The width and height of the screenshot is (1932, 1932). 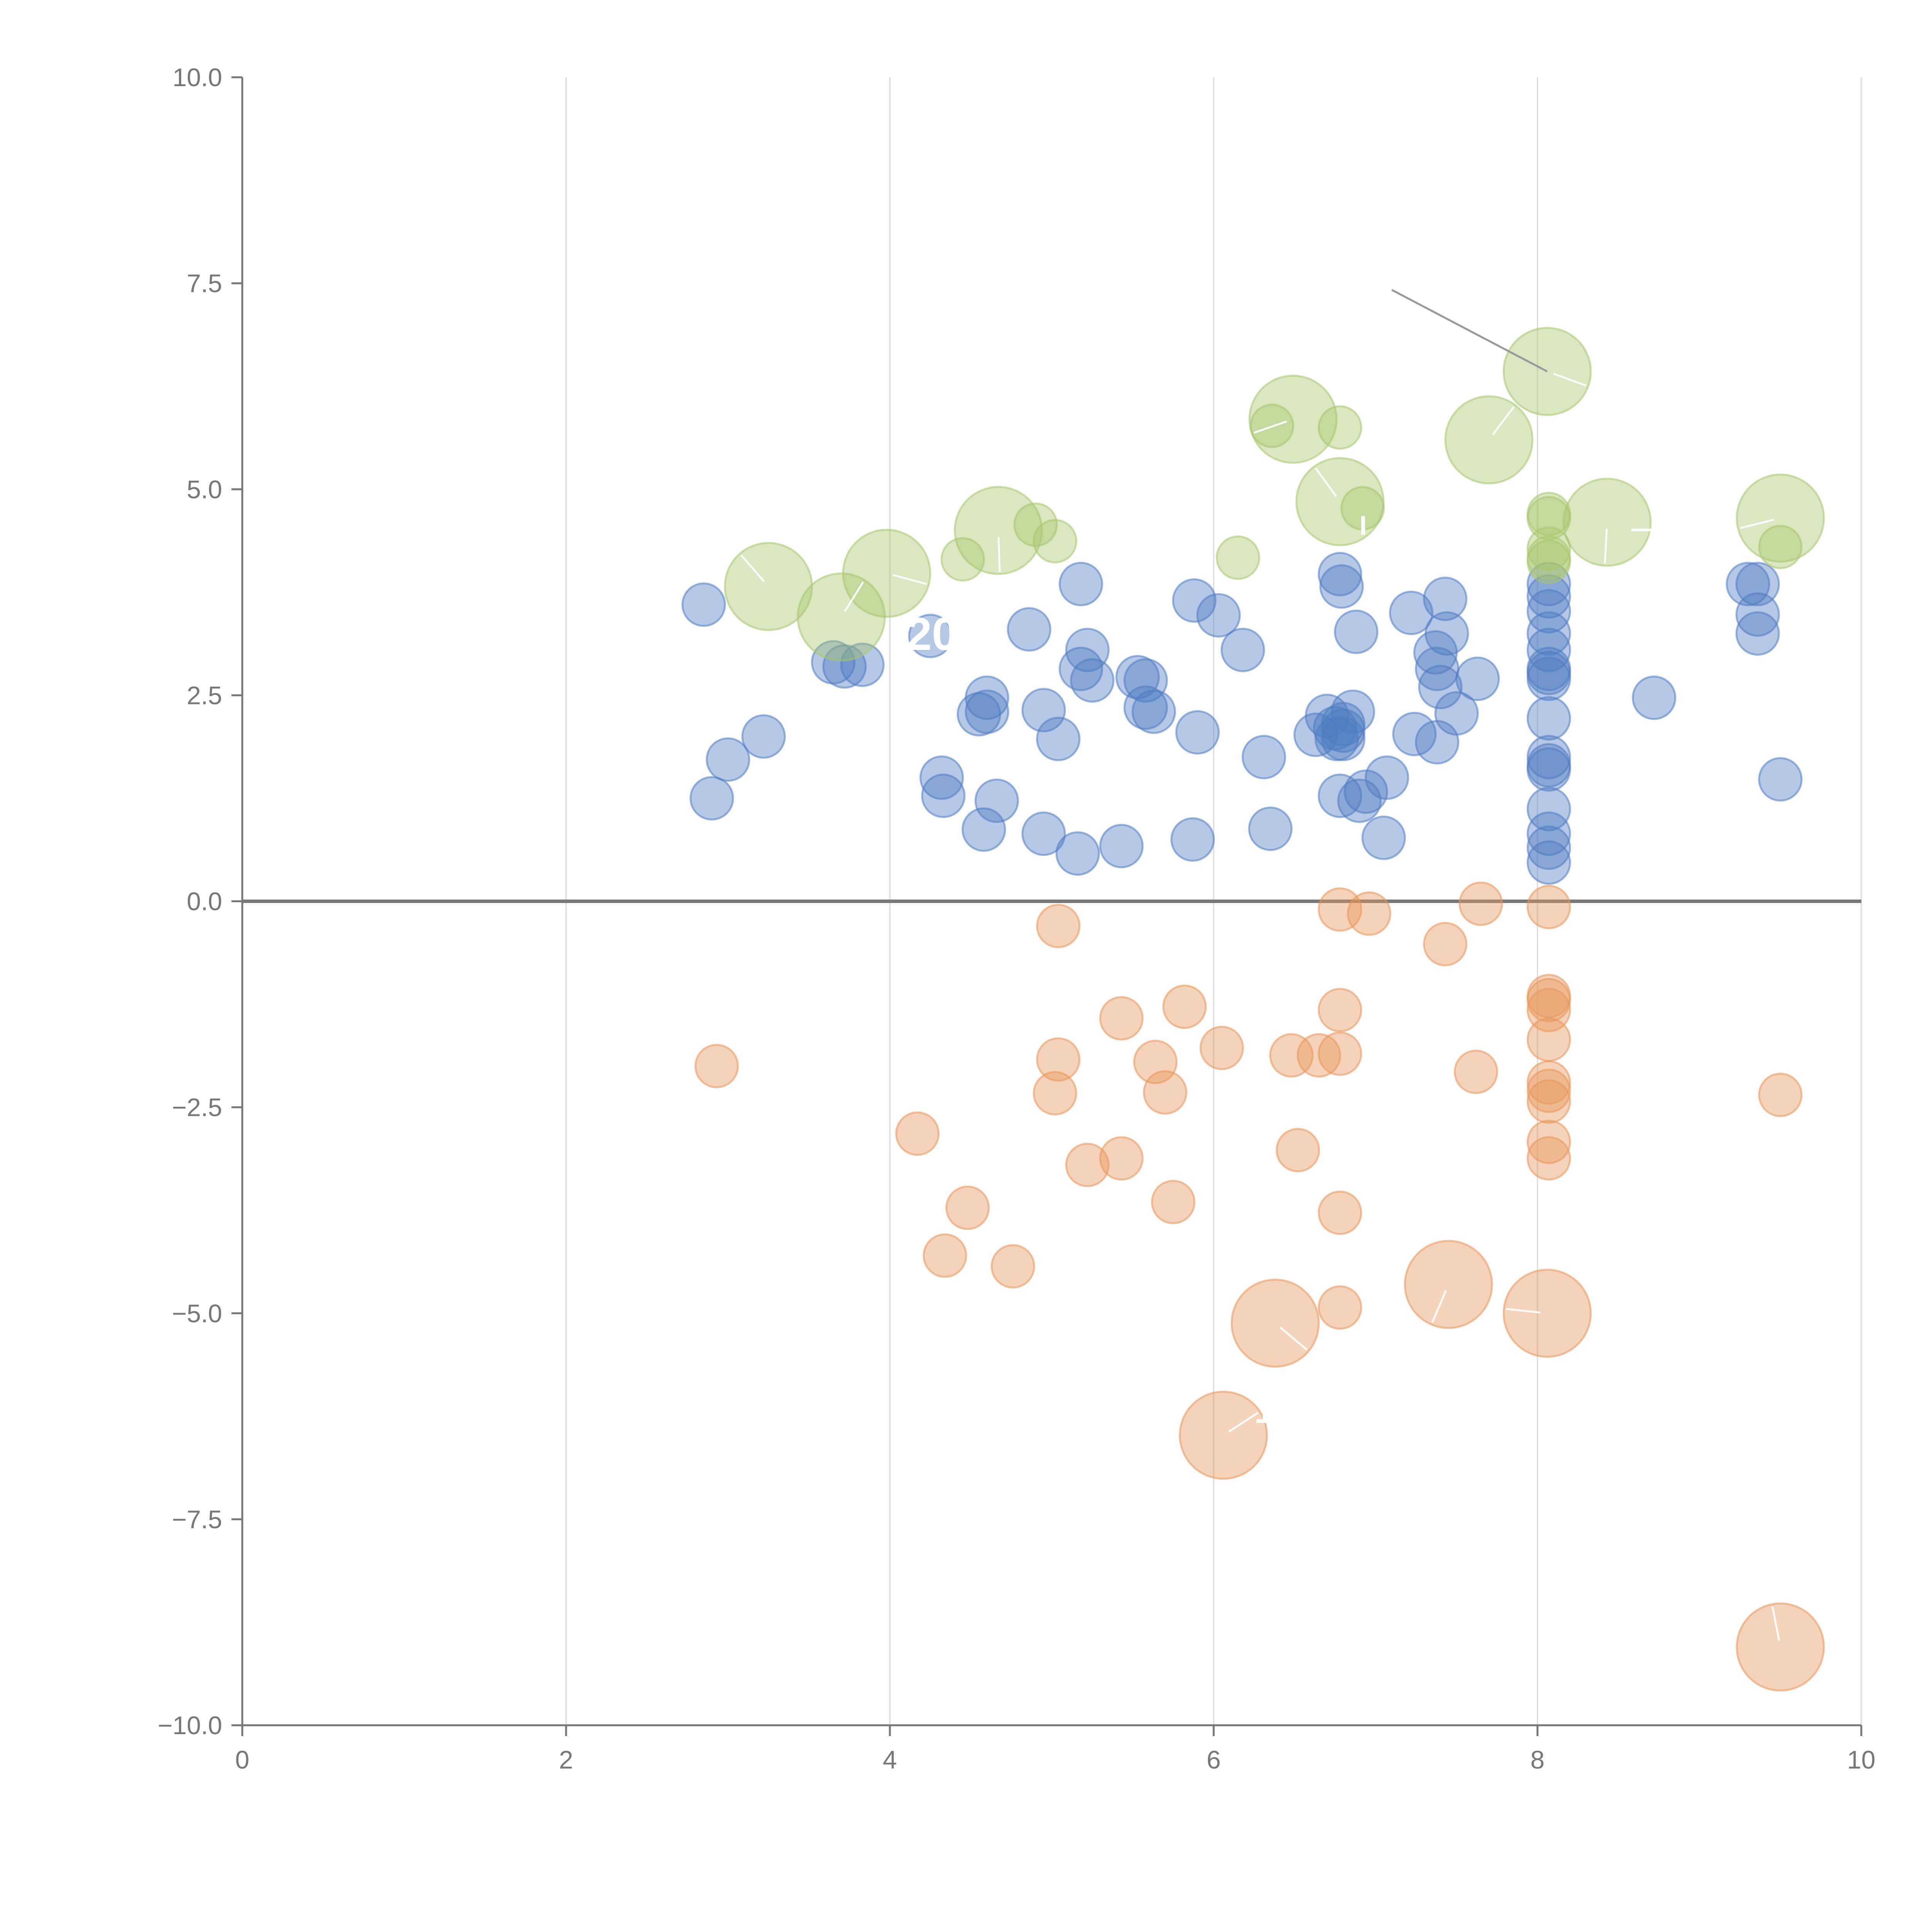 I want to click on y-tick-label: 10.0, so click(x=198, y=78).